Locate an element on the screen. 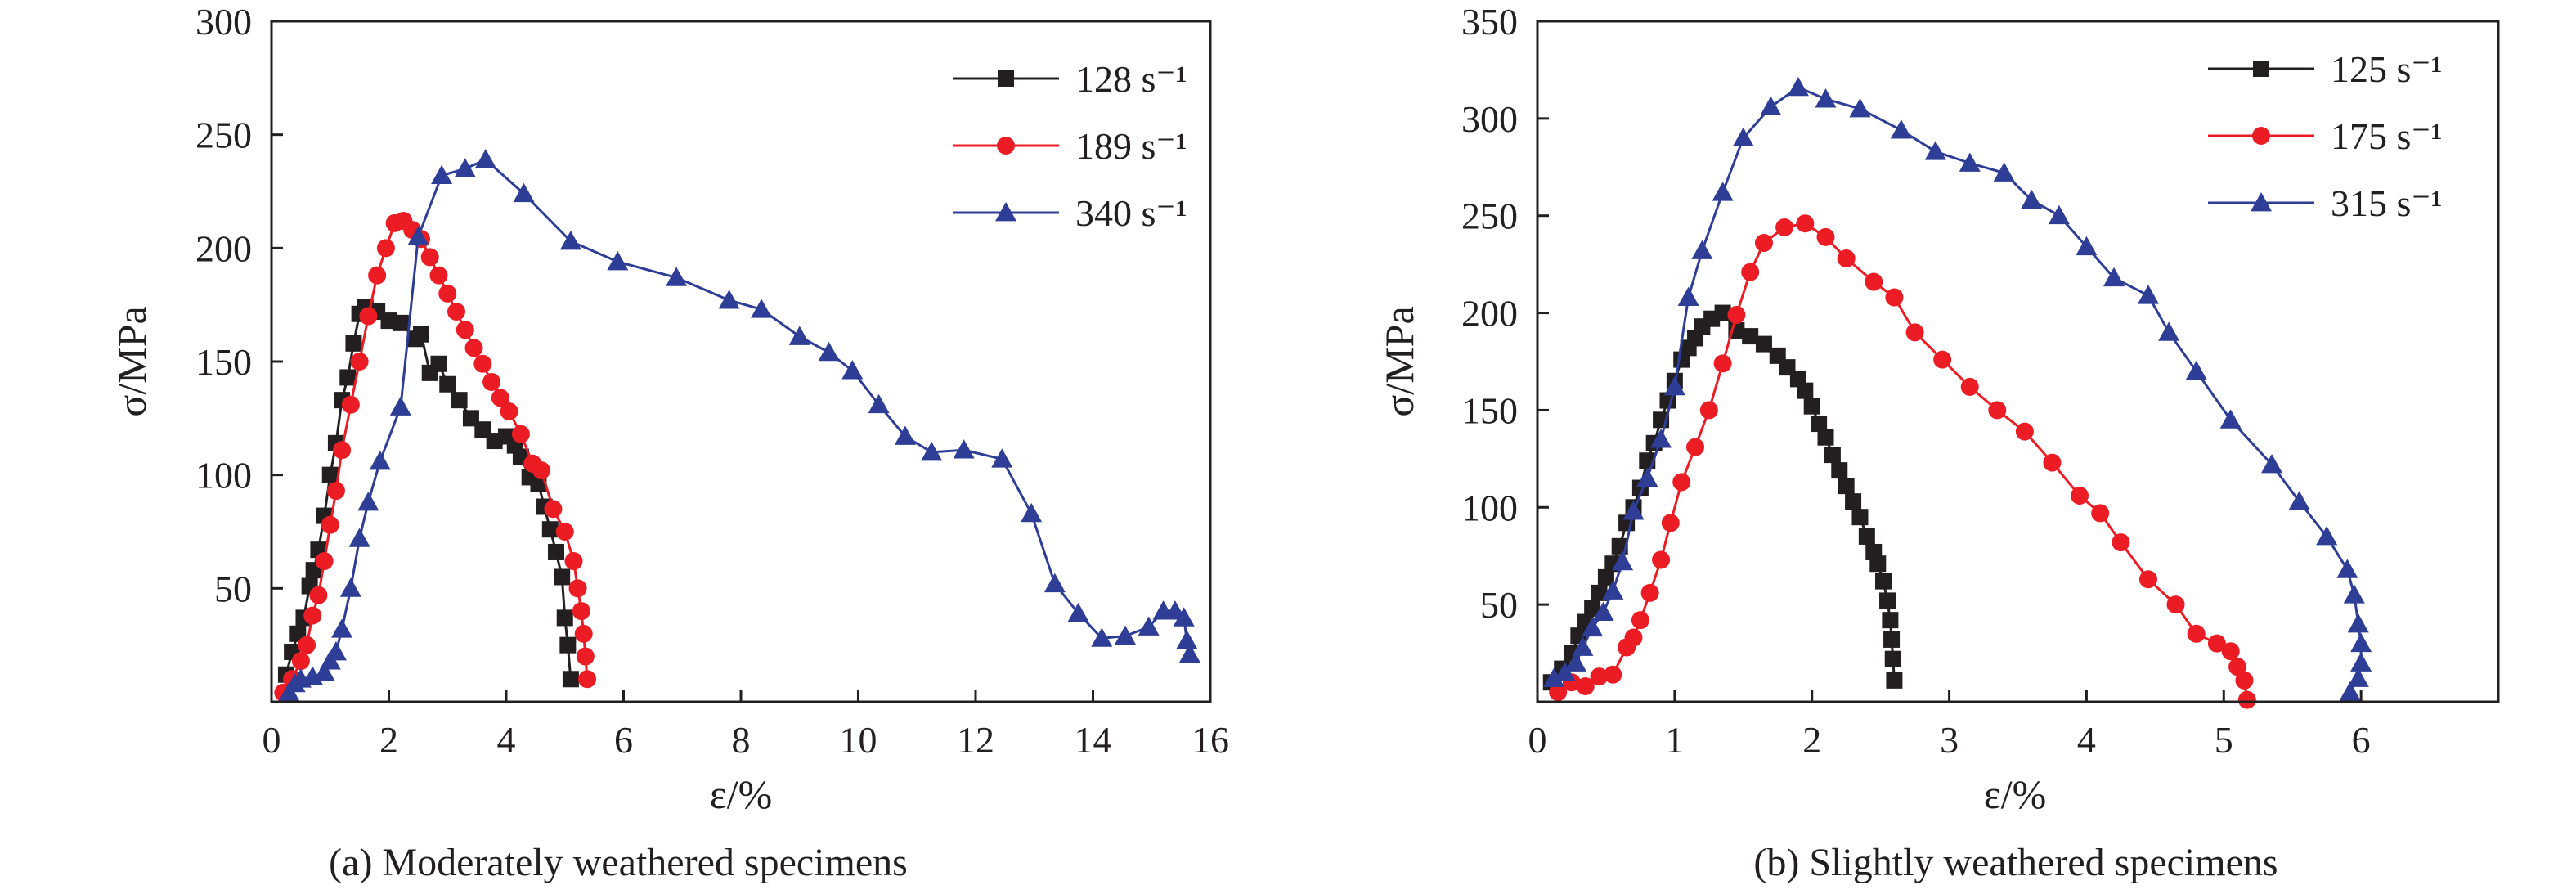 Image resolution: width=2576 pixels, height=894 pixels. chart-b-x-tick-label: 0 is located at coordinates (1538, 740).